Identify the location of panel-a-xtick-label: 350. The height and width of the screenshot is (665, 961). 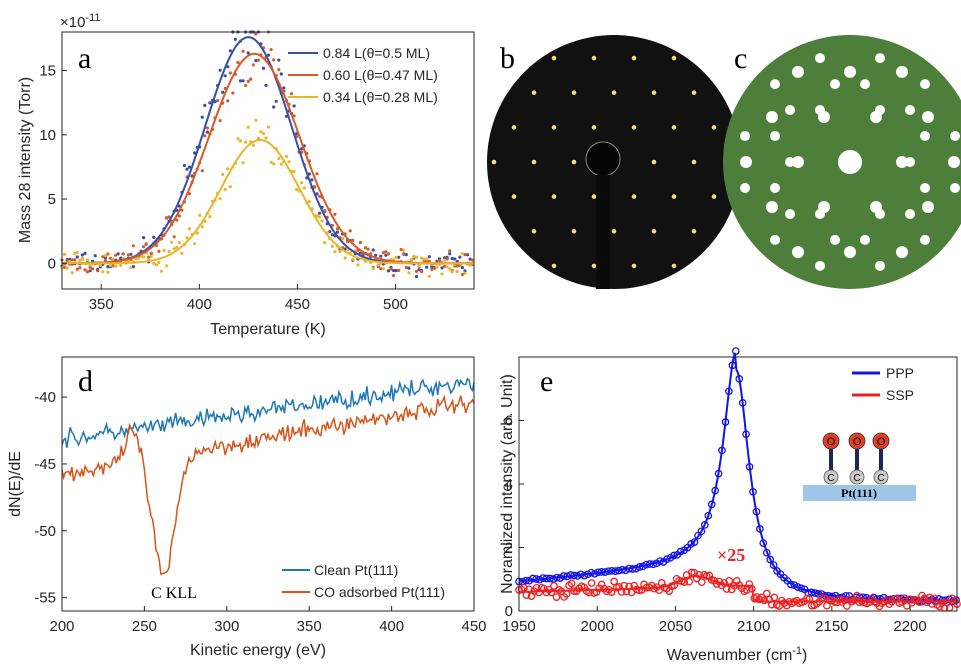
(101, 304).